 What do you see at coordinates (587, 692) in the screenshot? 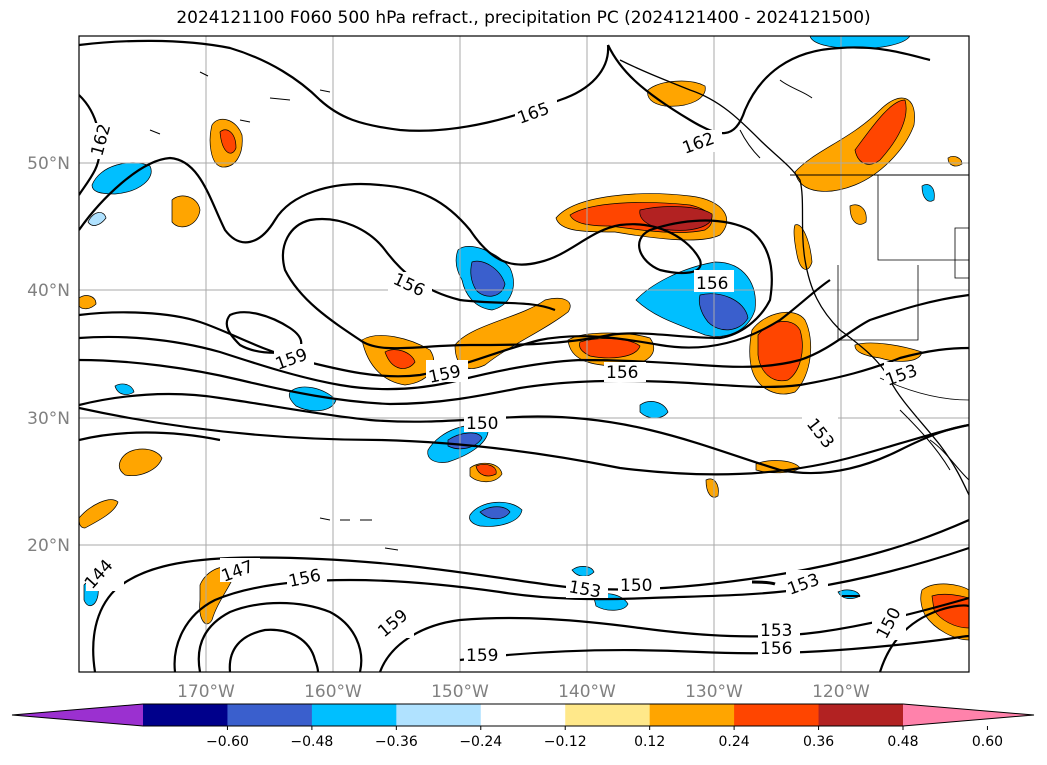
I see `lon-label: 140°W` at bounding box center [587, 692].